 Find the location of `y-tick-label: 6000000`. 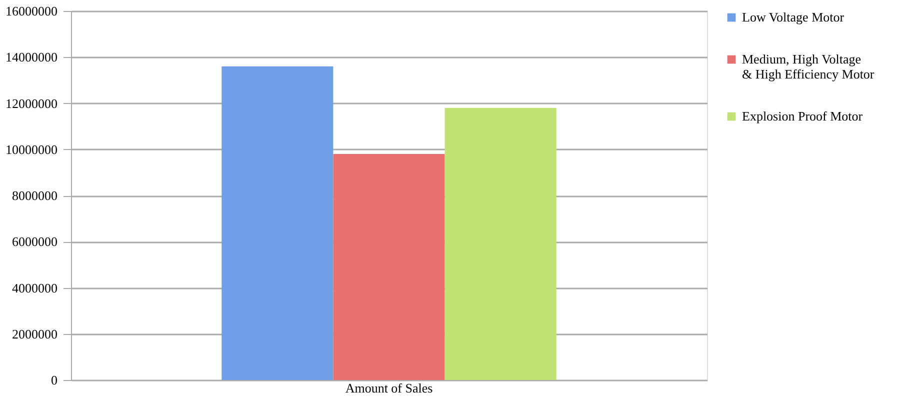

y-tick-label: 6000000 is located at coordinates (35, 242).